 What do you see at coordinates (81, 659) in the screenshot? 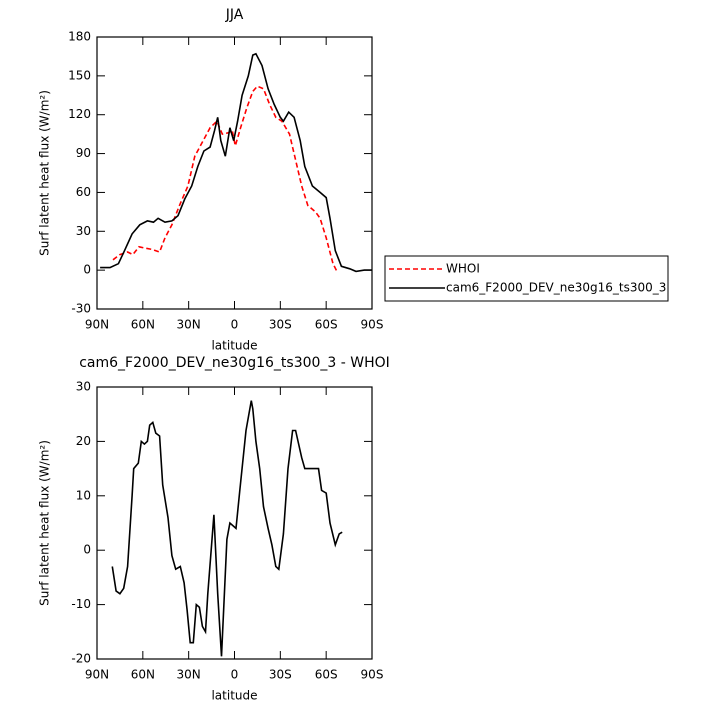
I see `y-tick-label: -20` at bounding box center [81, 659].